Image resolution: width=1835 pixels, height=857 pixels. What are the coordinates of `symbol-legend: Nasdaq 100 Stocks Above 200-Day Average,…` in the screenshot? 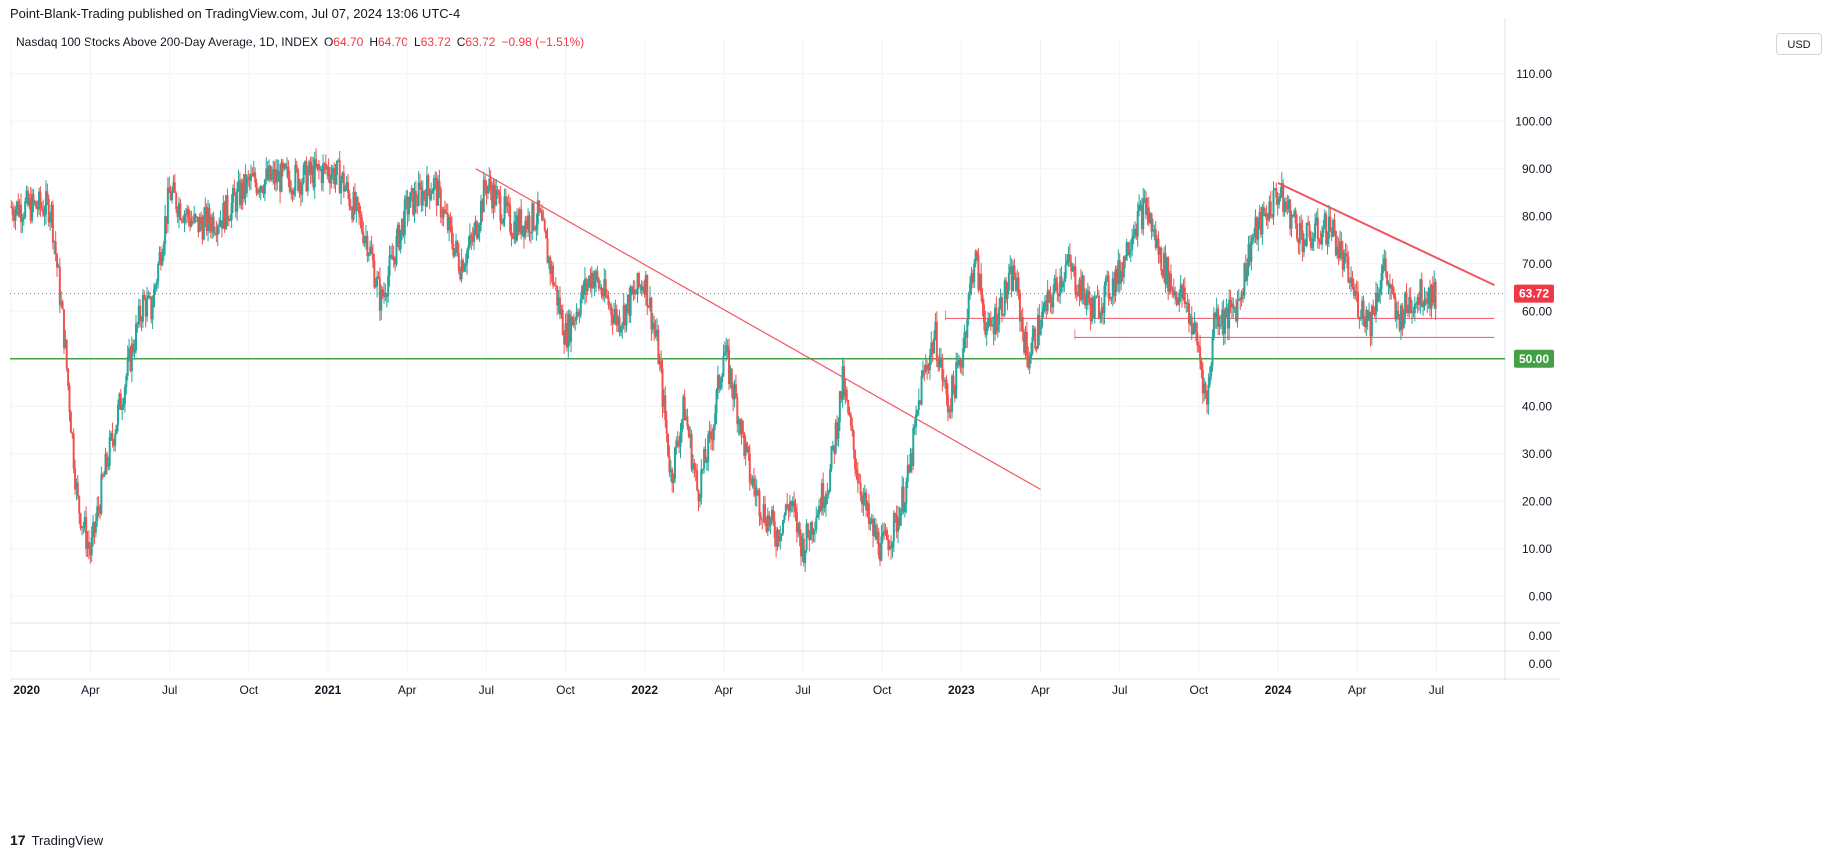 It's located at (300, 42).